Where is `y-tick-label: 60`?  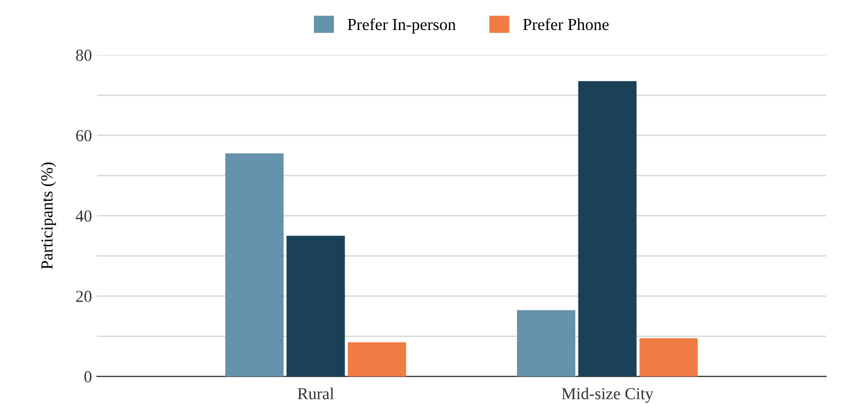
y-tick-label: 60 is located at coordinates (84, 136).